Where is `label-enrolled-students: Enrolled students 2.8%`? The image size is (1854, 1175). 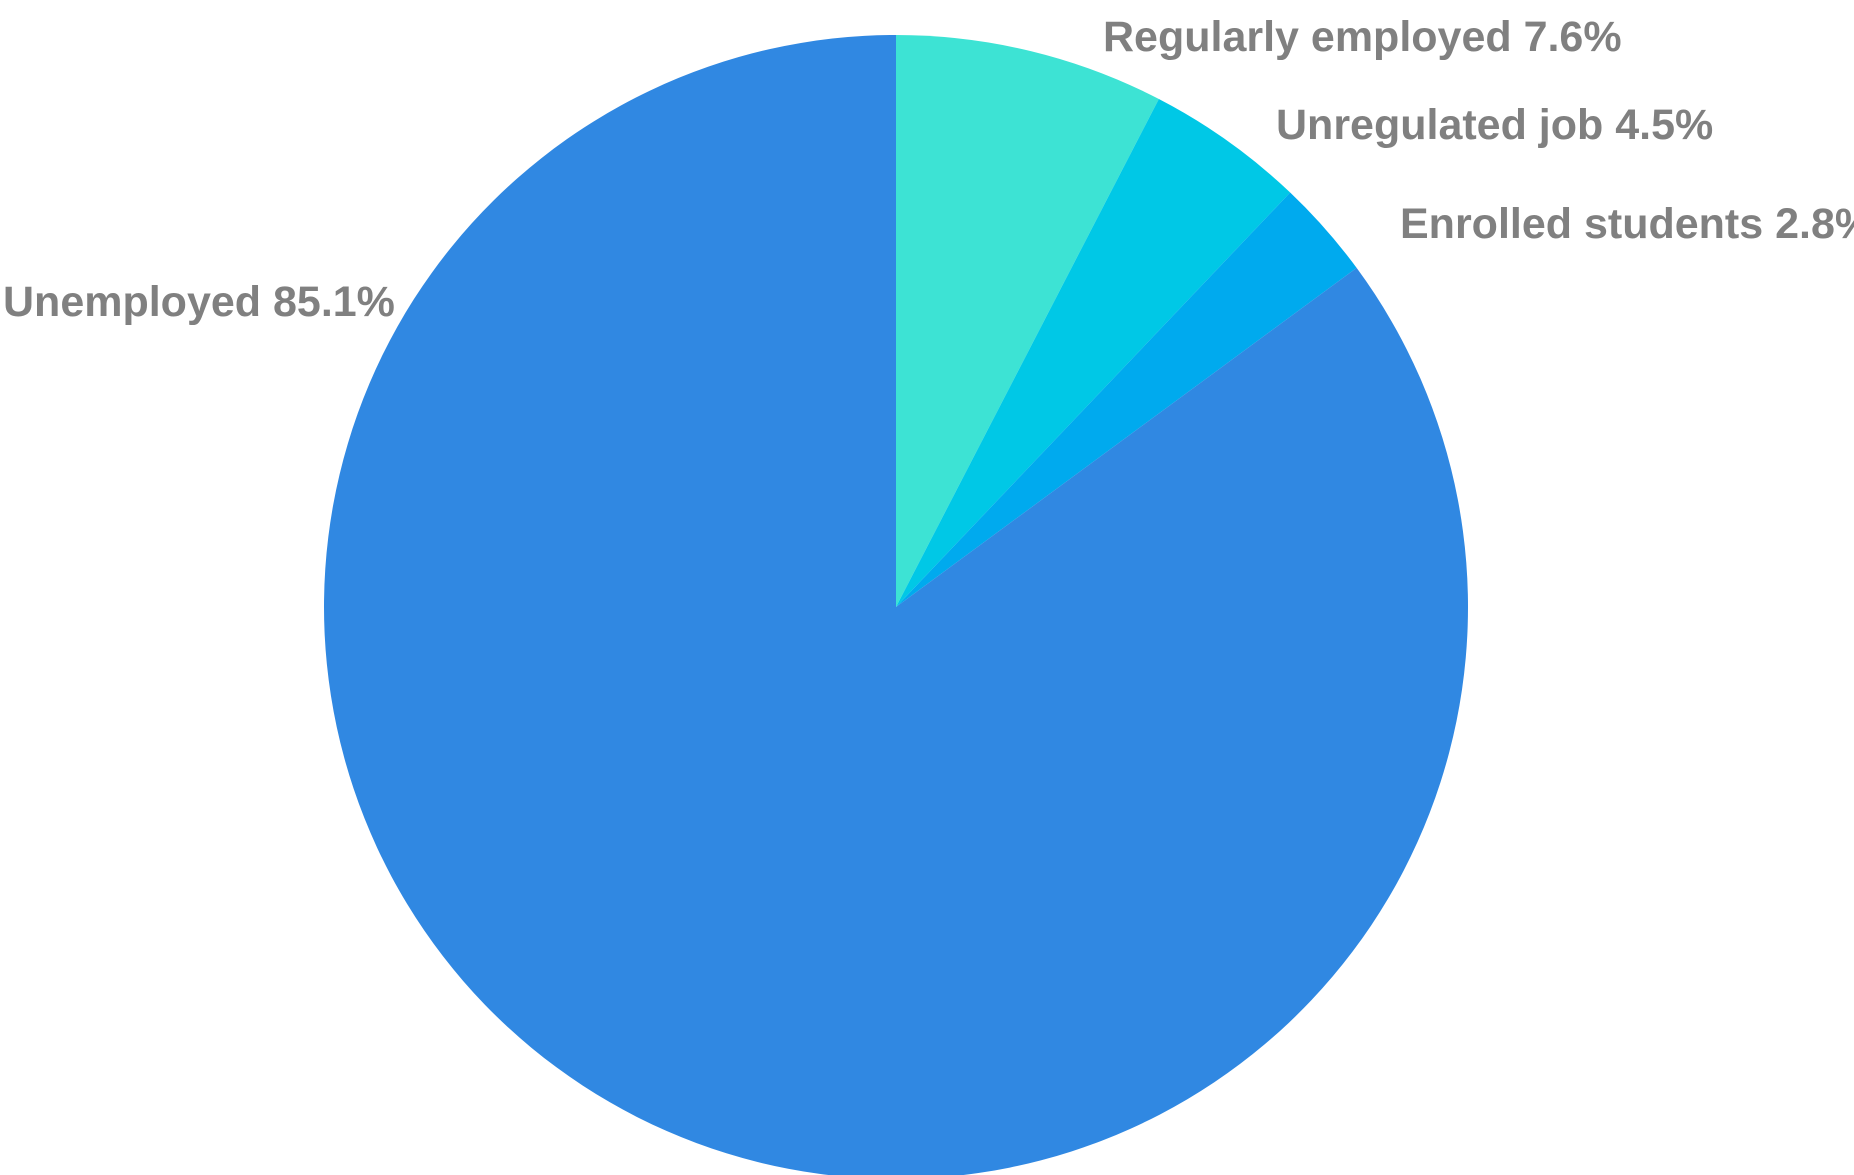
label-enrolled-students: Enrolled students 2.8% is located at coordinates (1627, 224).